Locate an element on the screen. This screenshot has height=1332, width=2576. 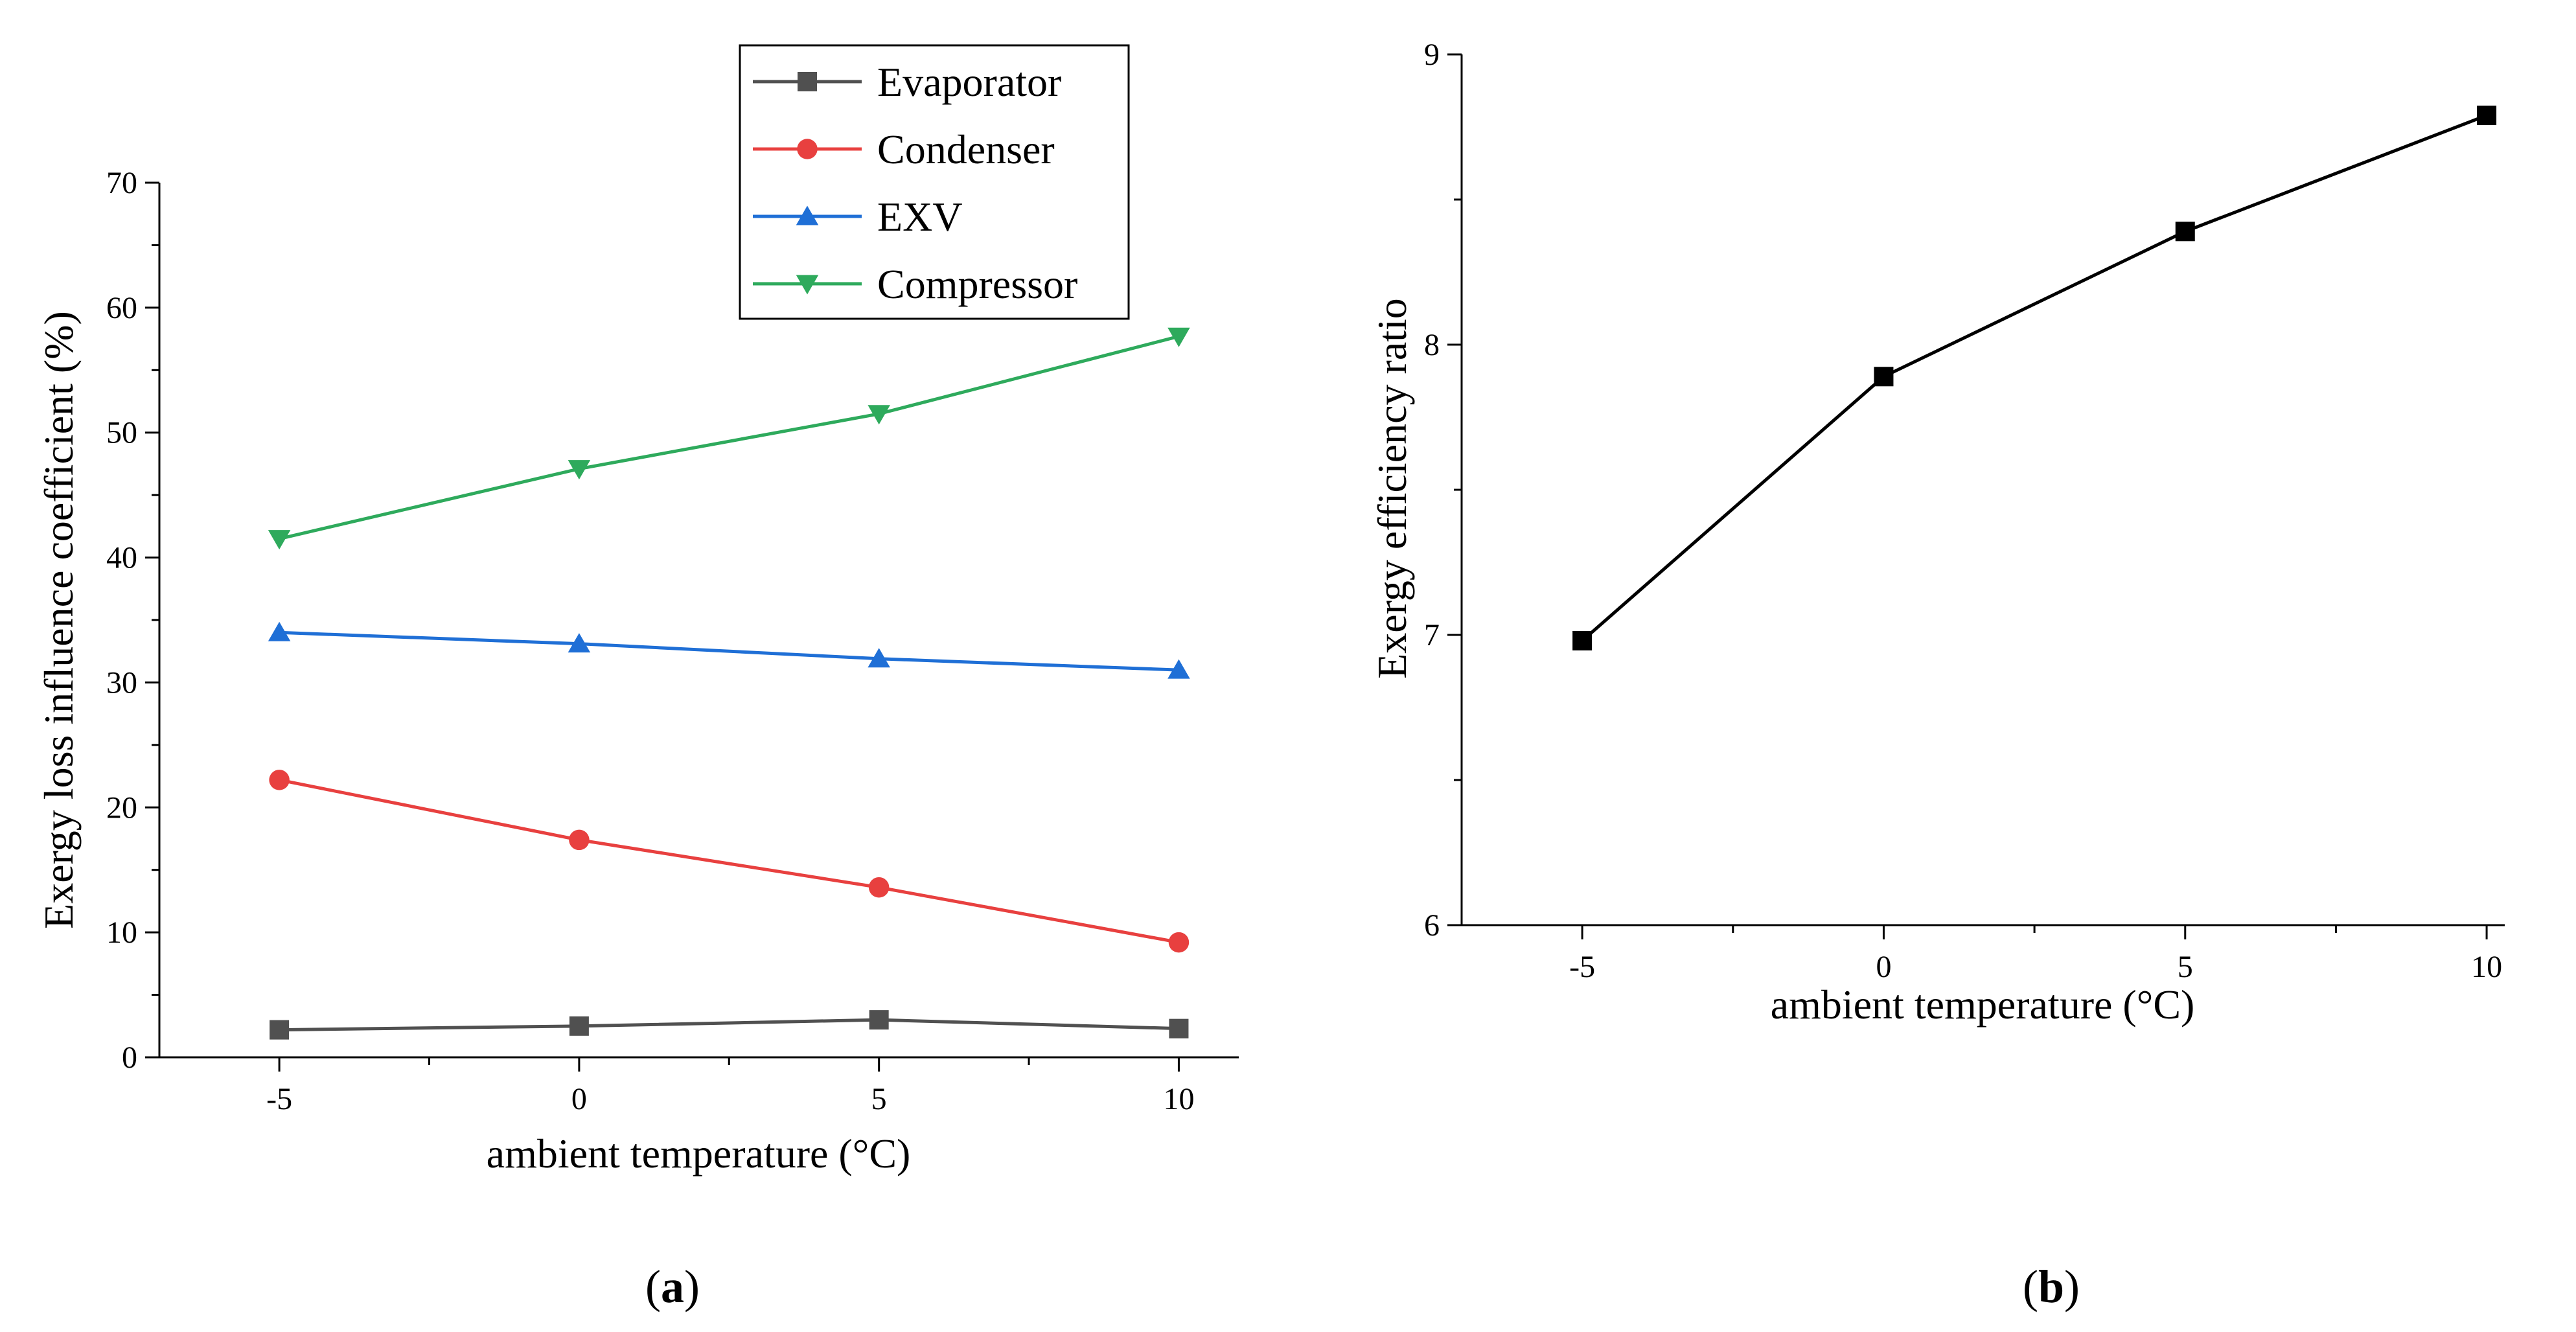
panel-a-x-axis-title: ambient temperature (°C) is located at coordinates (699, 1154).